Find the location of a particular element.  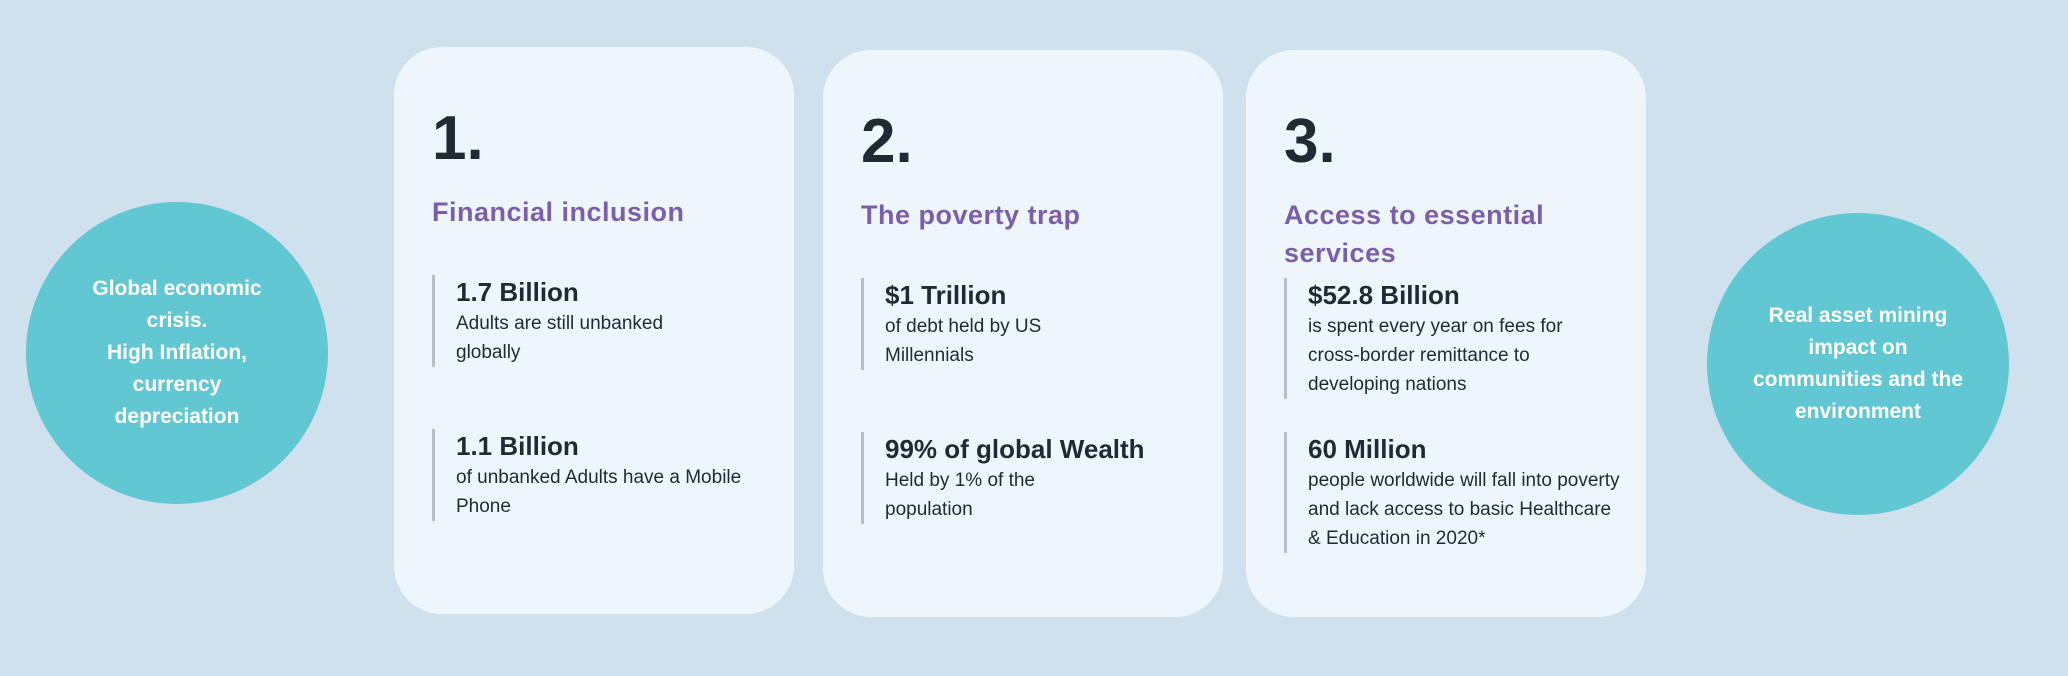

stat-value: 99% of global Wealth is located at coordinates (1015, 449).